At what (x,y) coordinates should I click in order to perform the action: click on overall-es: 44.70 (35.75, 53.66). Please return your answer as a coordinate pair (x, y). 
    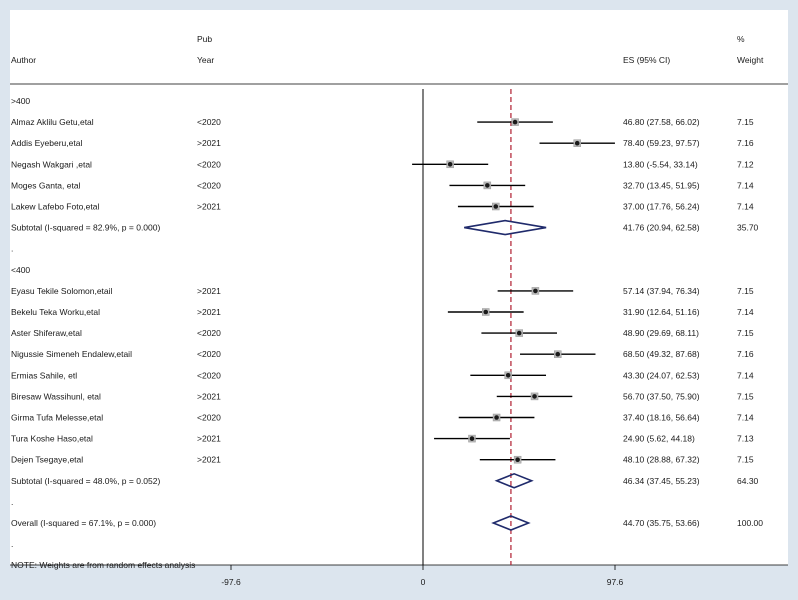
    Looking at the image, I should click on (661, 523).